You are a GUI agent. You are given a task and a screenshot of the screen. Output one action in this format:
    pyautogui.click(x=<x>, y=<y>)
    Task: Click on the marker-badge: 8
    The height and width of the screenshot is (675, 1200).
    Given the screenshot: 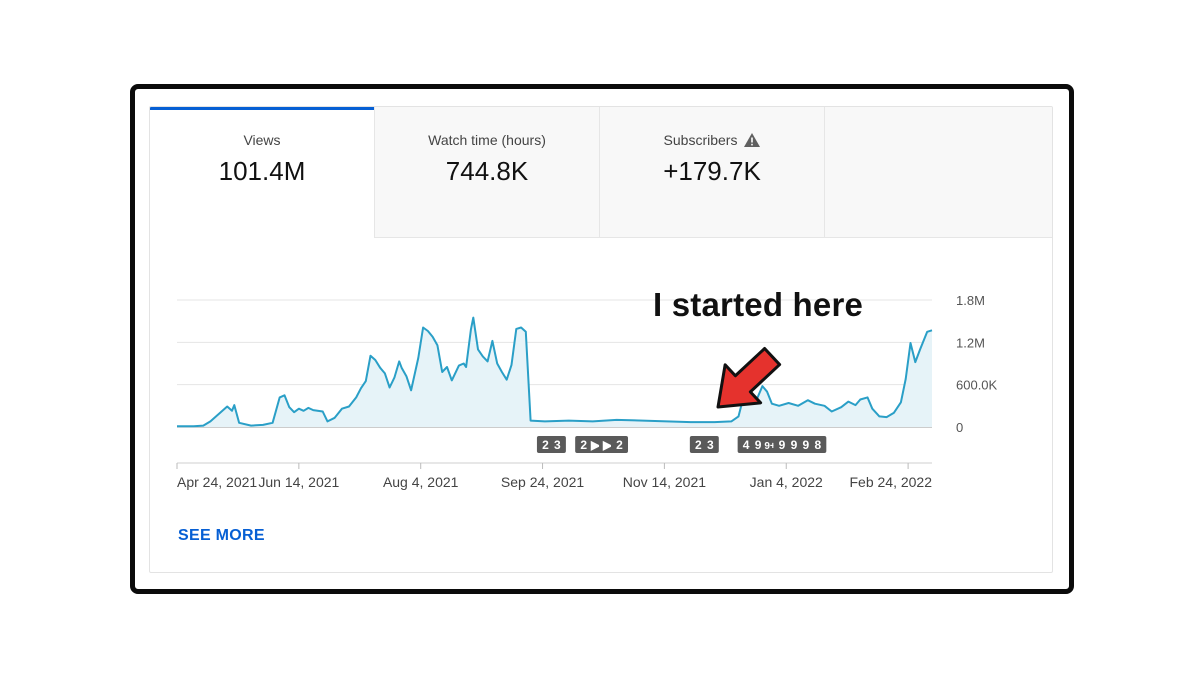 What is the action you would take?
    pyautogui.click(x=818, y=444)
    